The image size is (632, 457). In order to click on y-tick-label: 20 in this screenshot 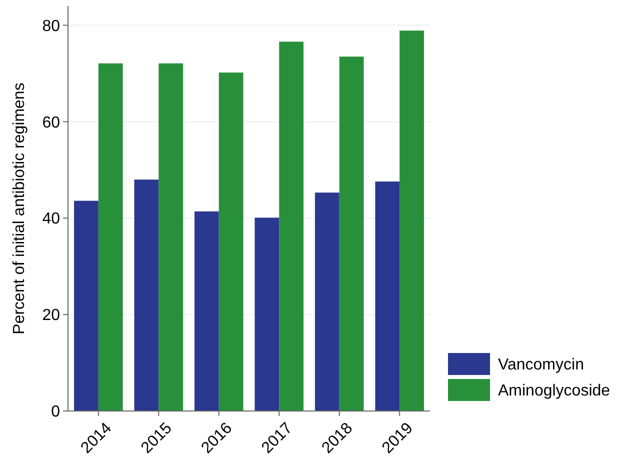, I will do `click(51, 315)`.